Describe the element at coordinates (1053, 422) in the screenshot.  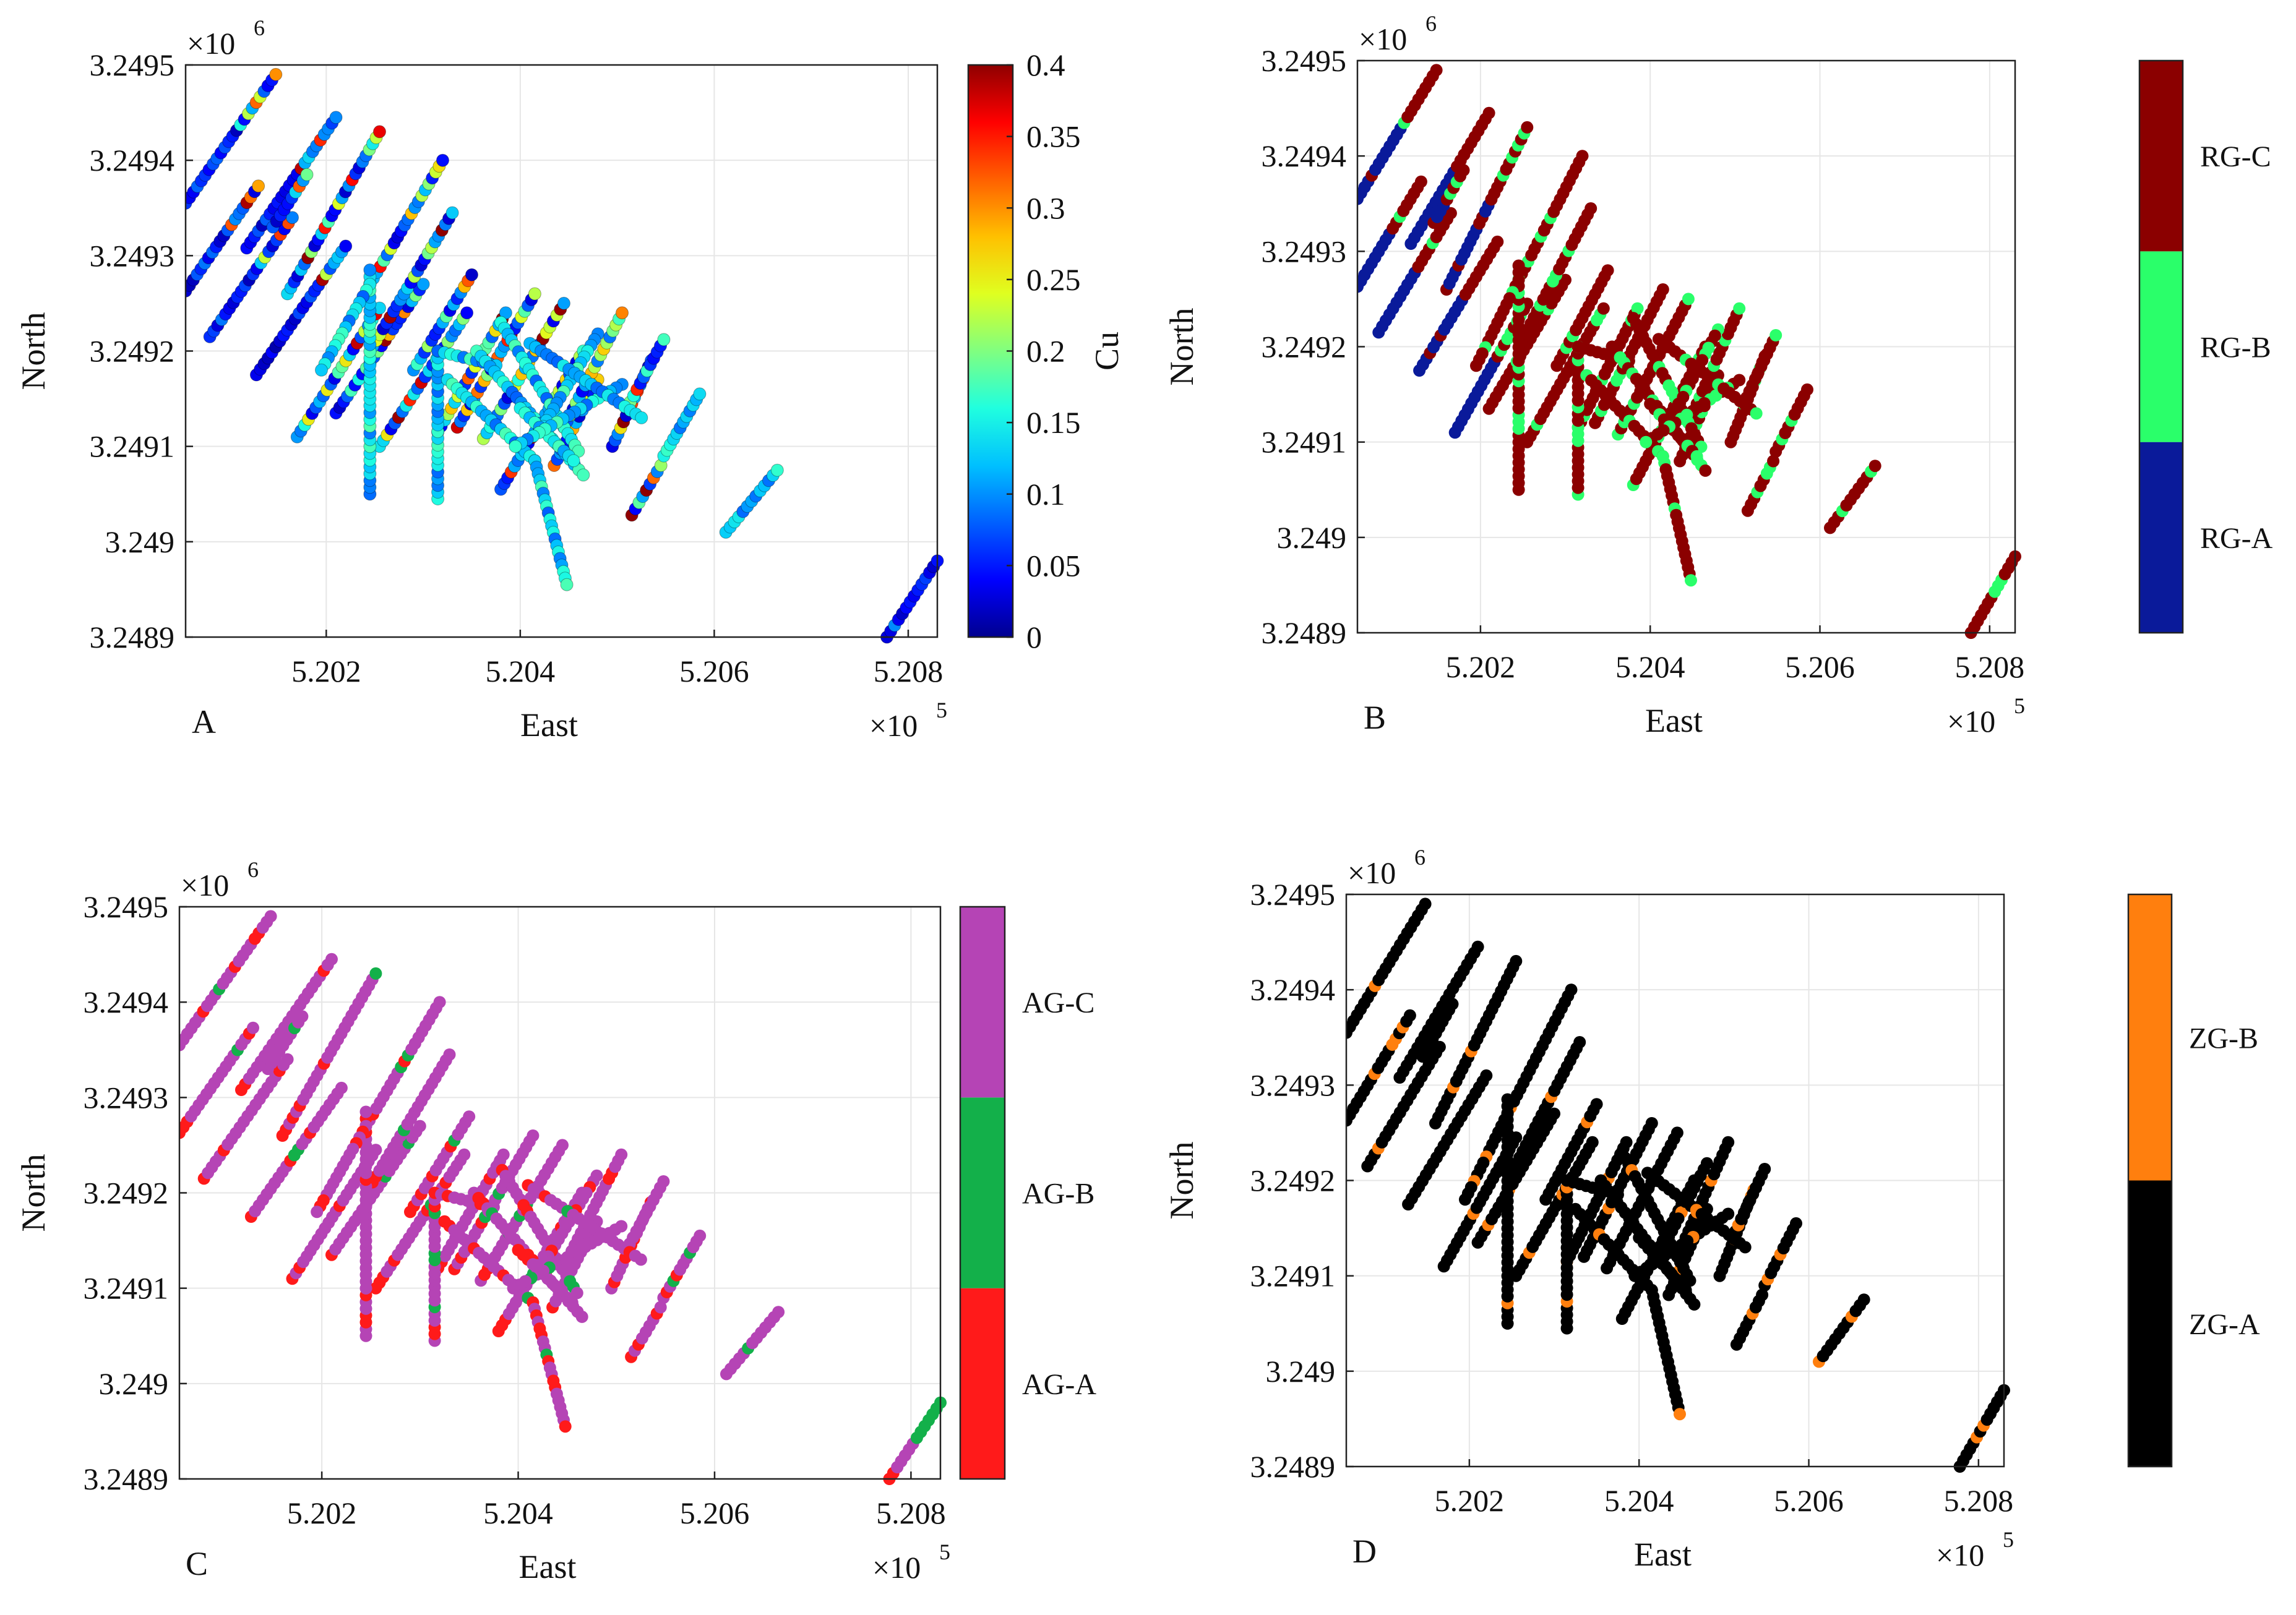
I see `colorbar-tick-label: 0.15` at that location.